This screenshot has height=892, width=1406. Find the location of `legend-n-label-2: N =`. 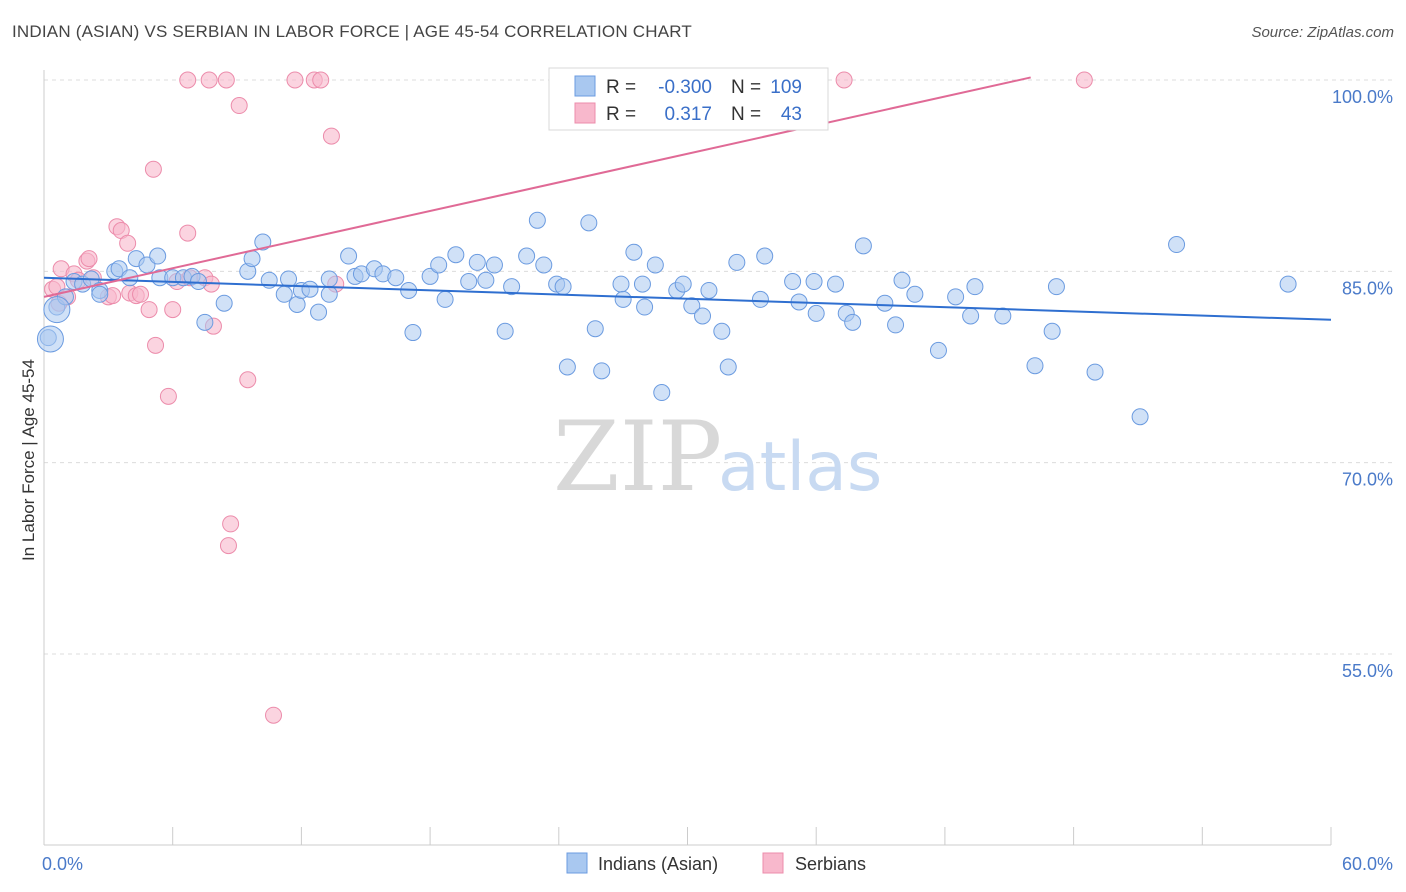

legend-n-label-2: N = is located at coordinates (746, 114).